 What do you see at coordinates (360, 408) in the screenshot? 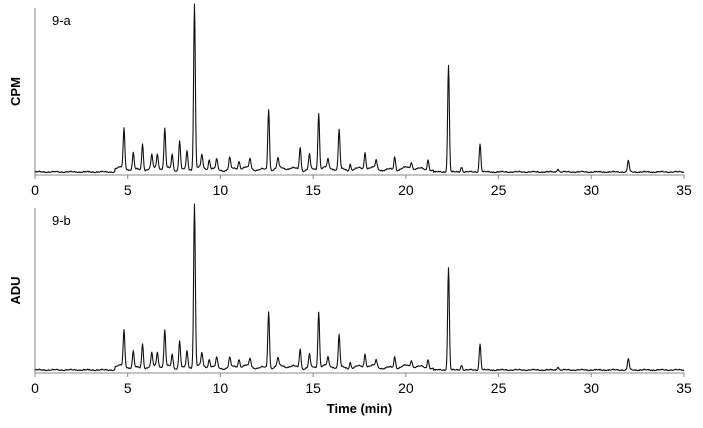
I see `x-axis-title: Time (min)` at bounding box center [360, 408].